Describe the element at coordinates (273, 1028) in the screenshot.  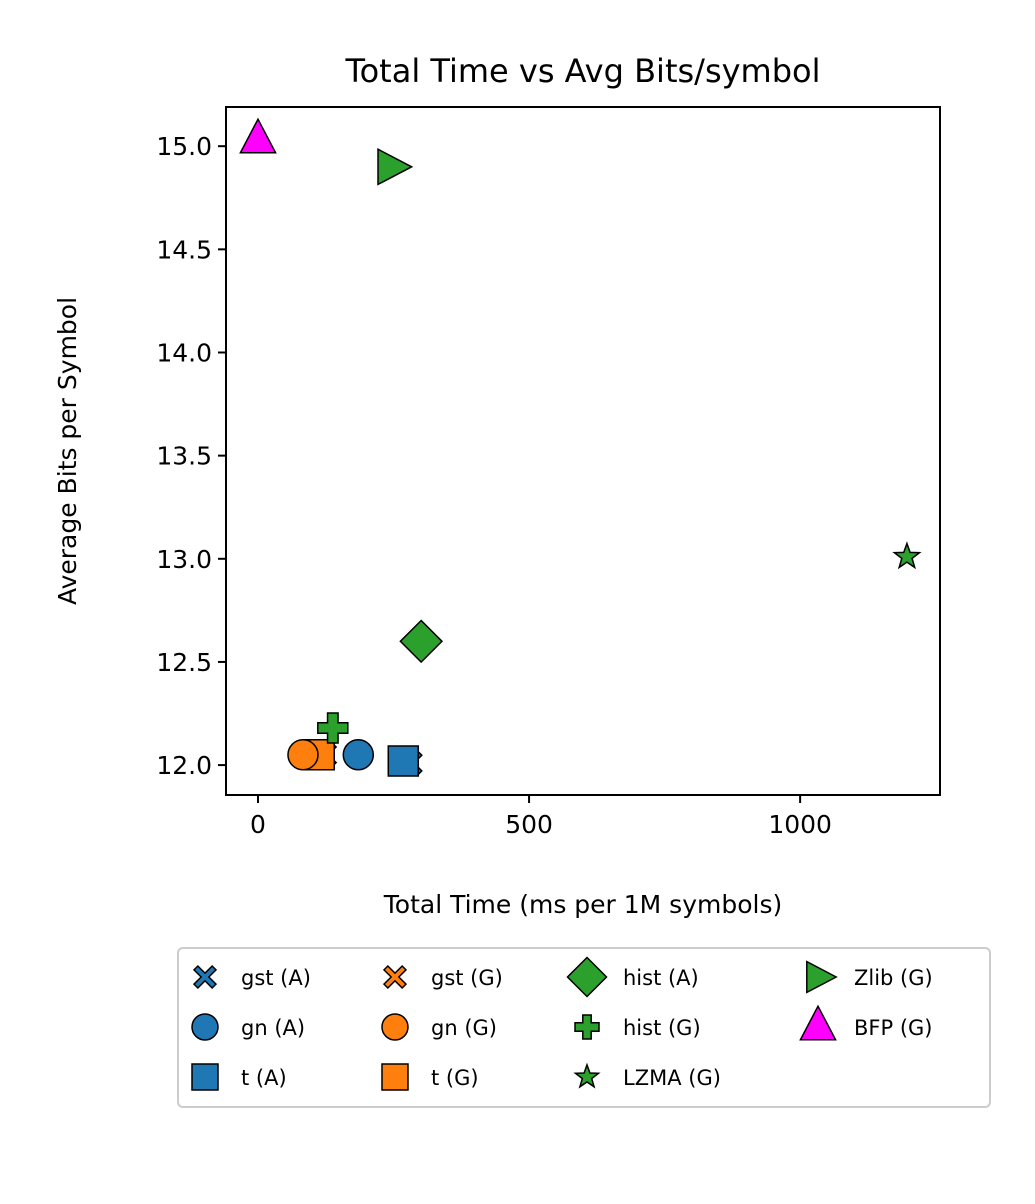
I see `legend-label: gn (A)` at that location.